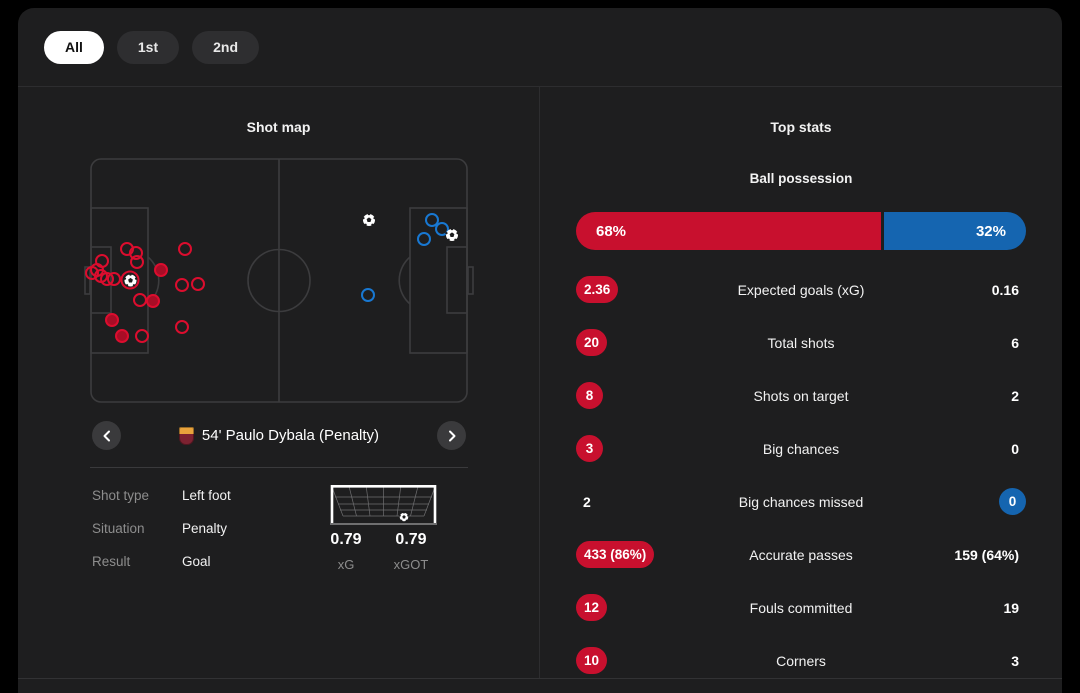 The width and height of the screenshot is (1080, 693). What do you see at coordinates (1015, 342) in the screenshot?
I see `stat-away-value: 6` at bounding box center [1015, 342].